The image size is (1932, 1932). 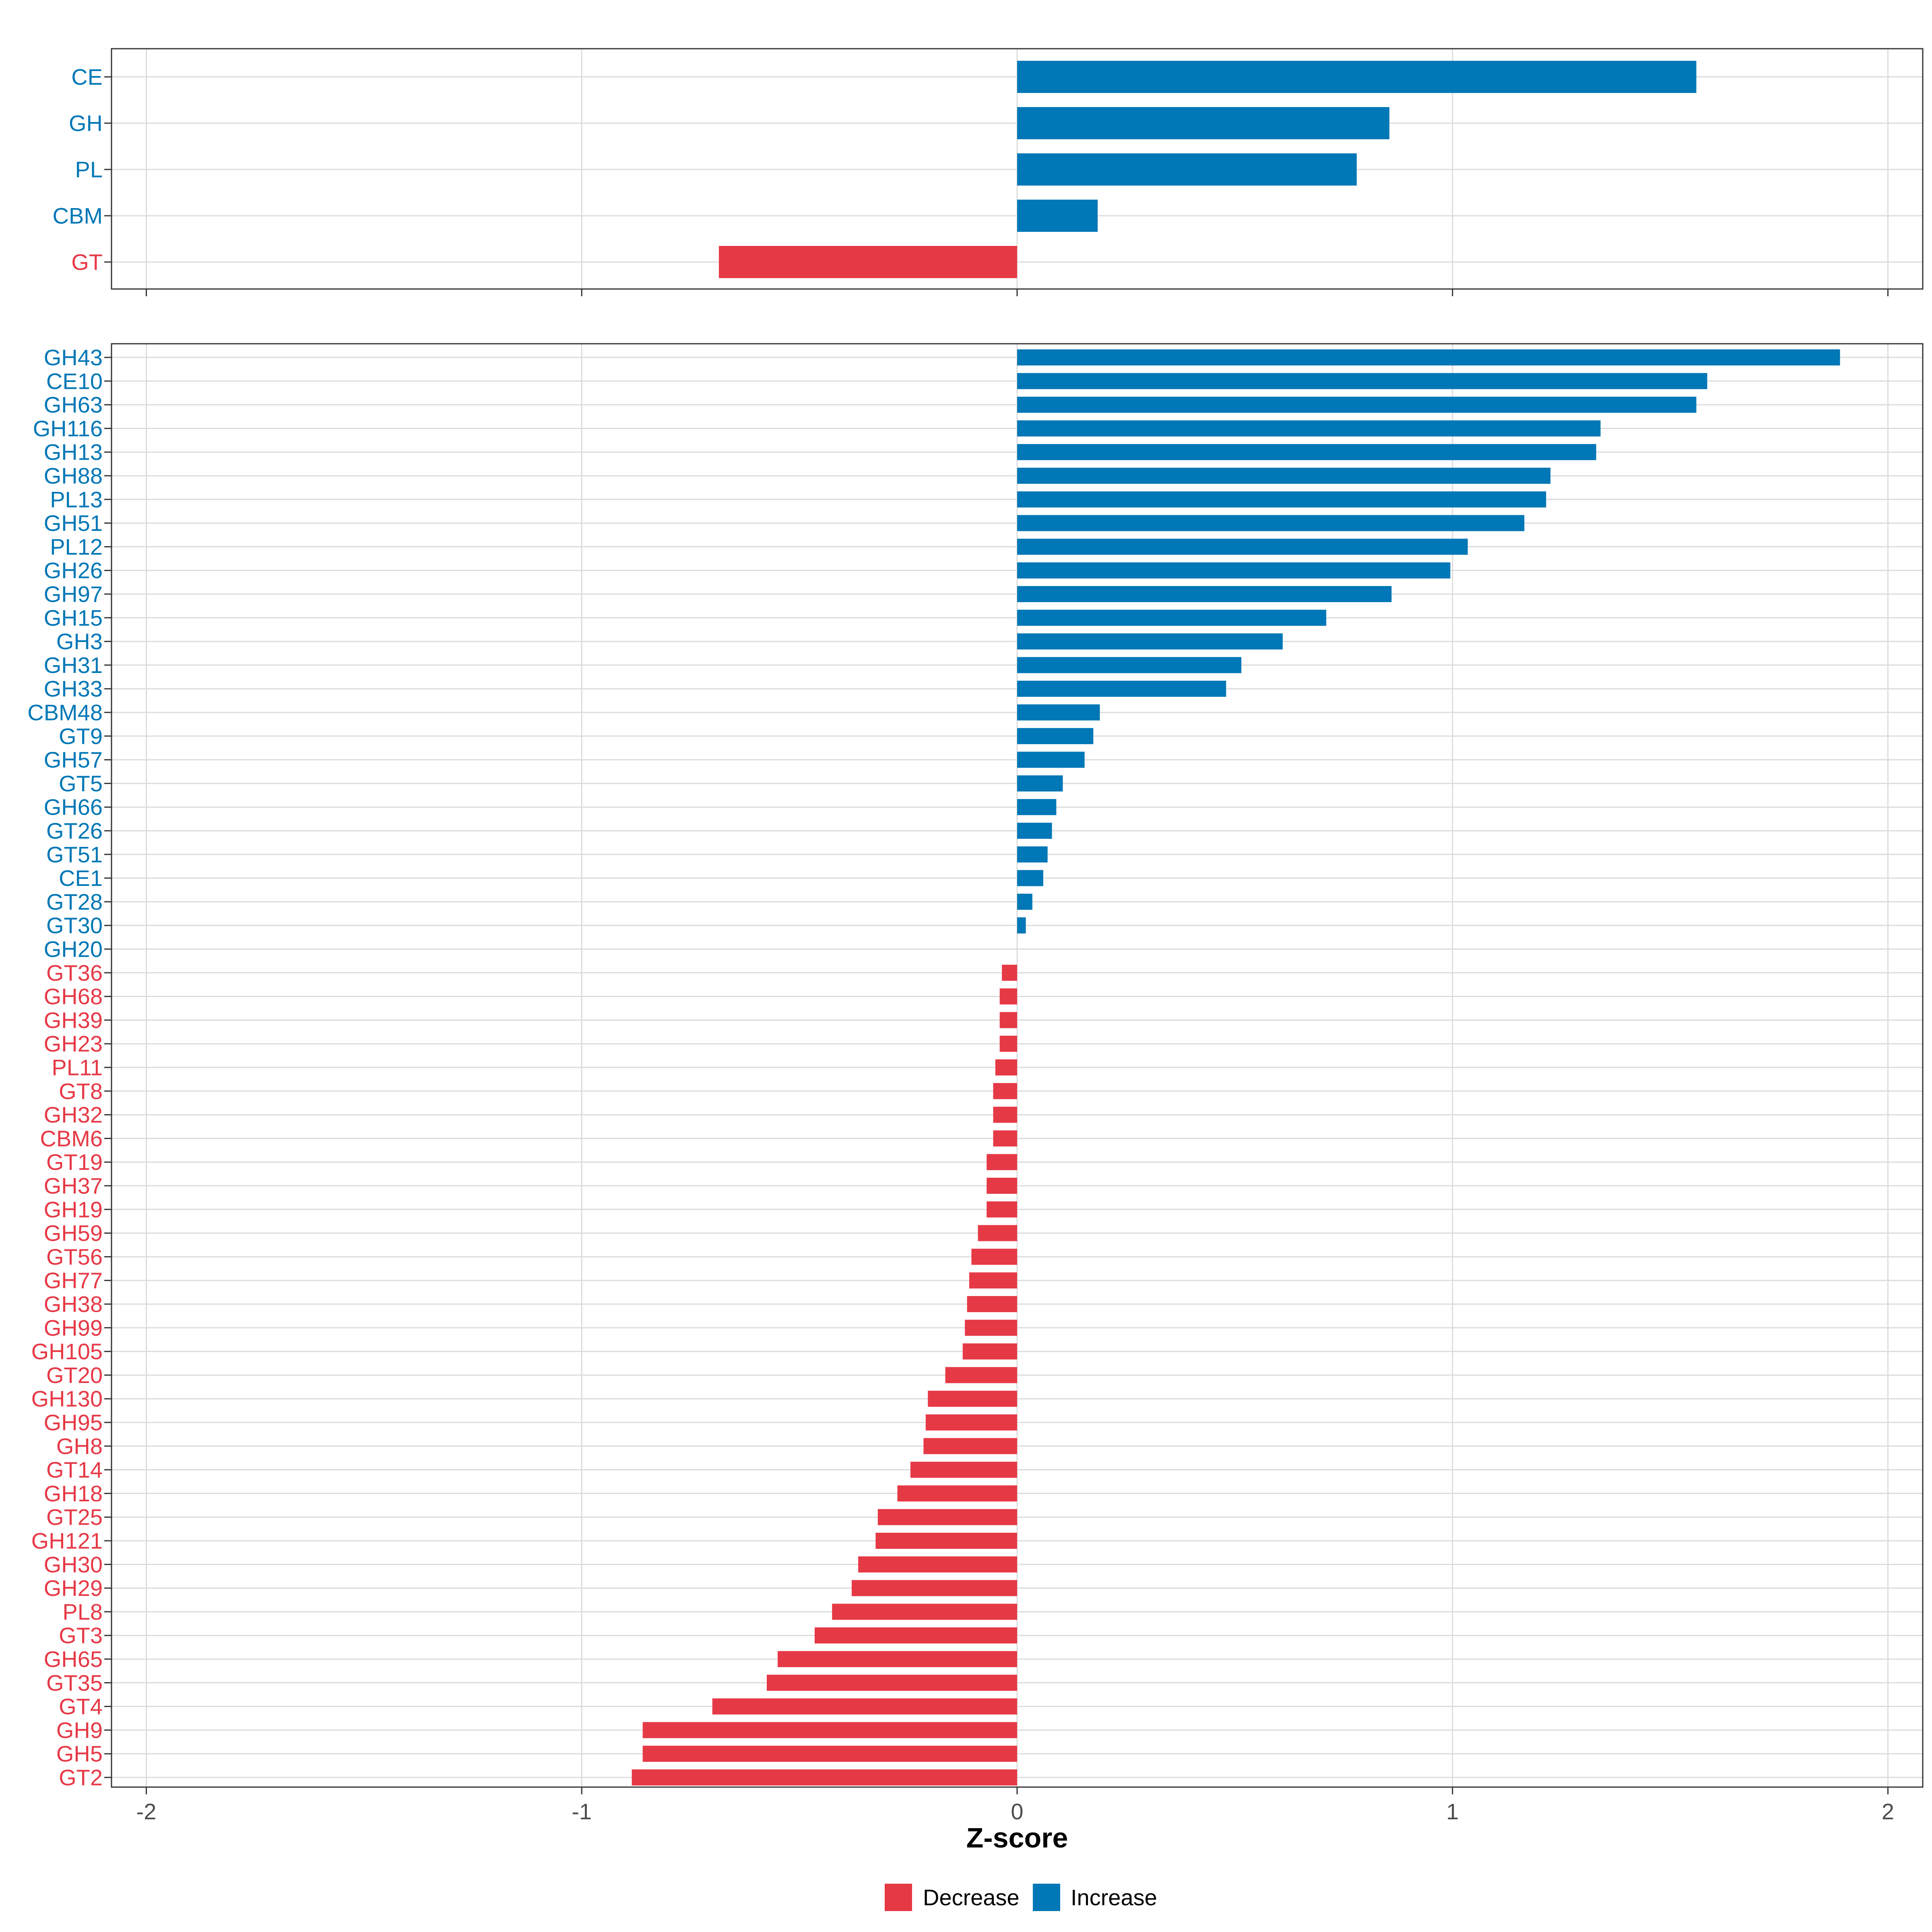 I want to click on x-tick-label: 2, so click(x=1888, y=1811).